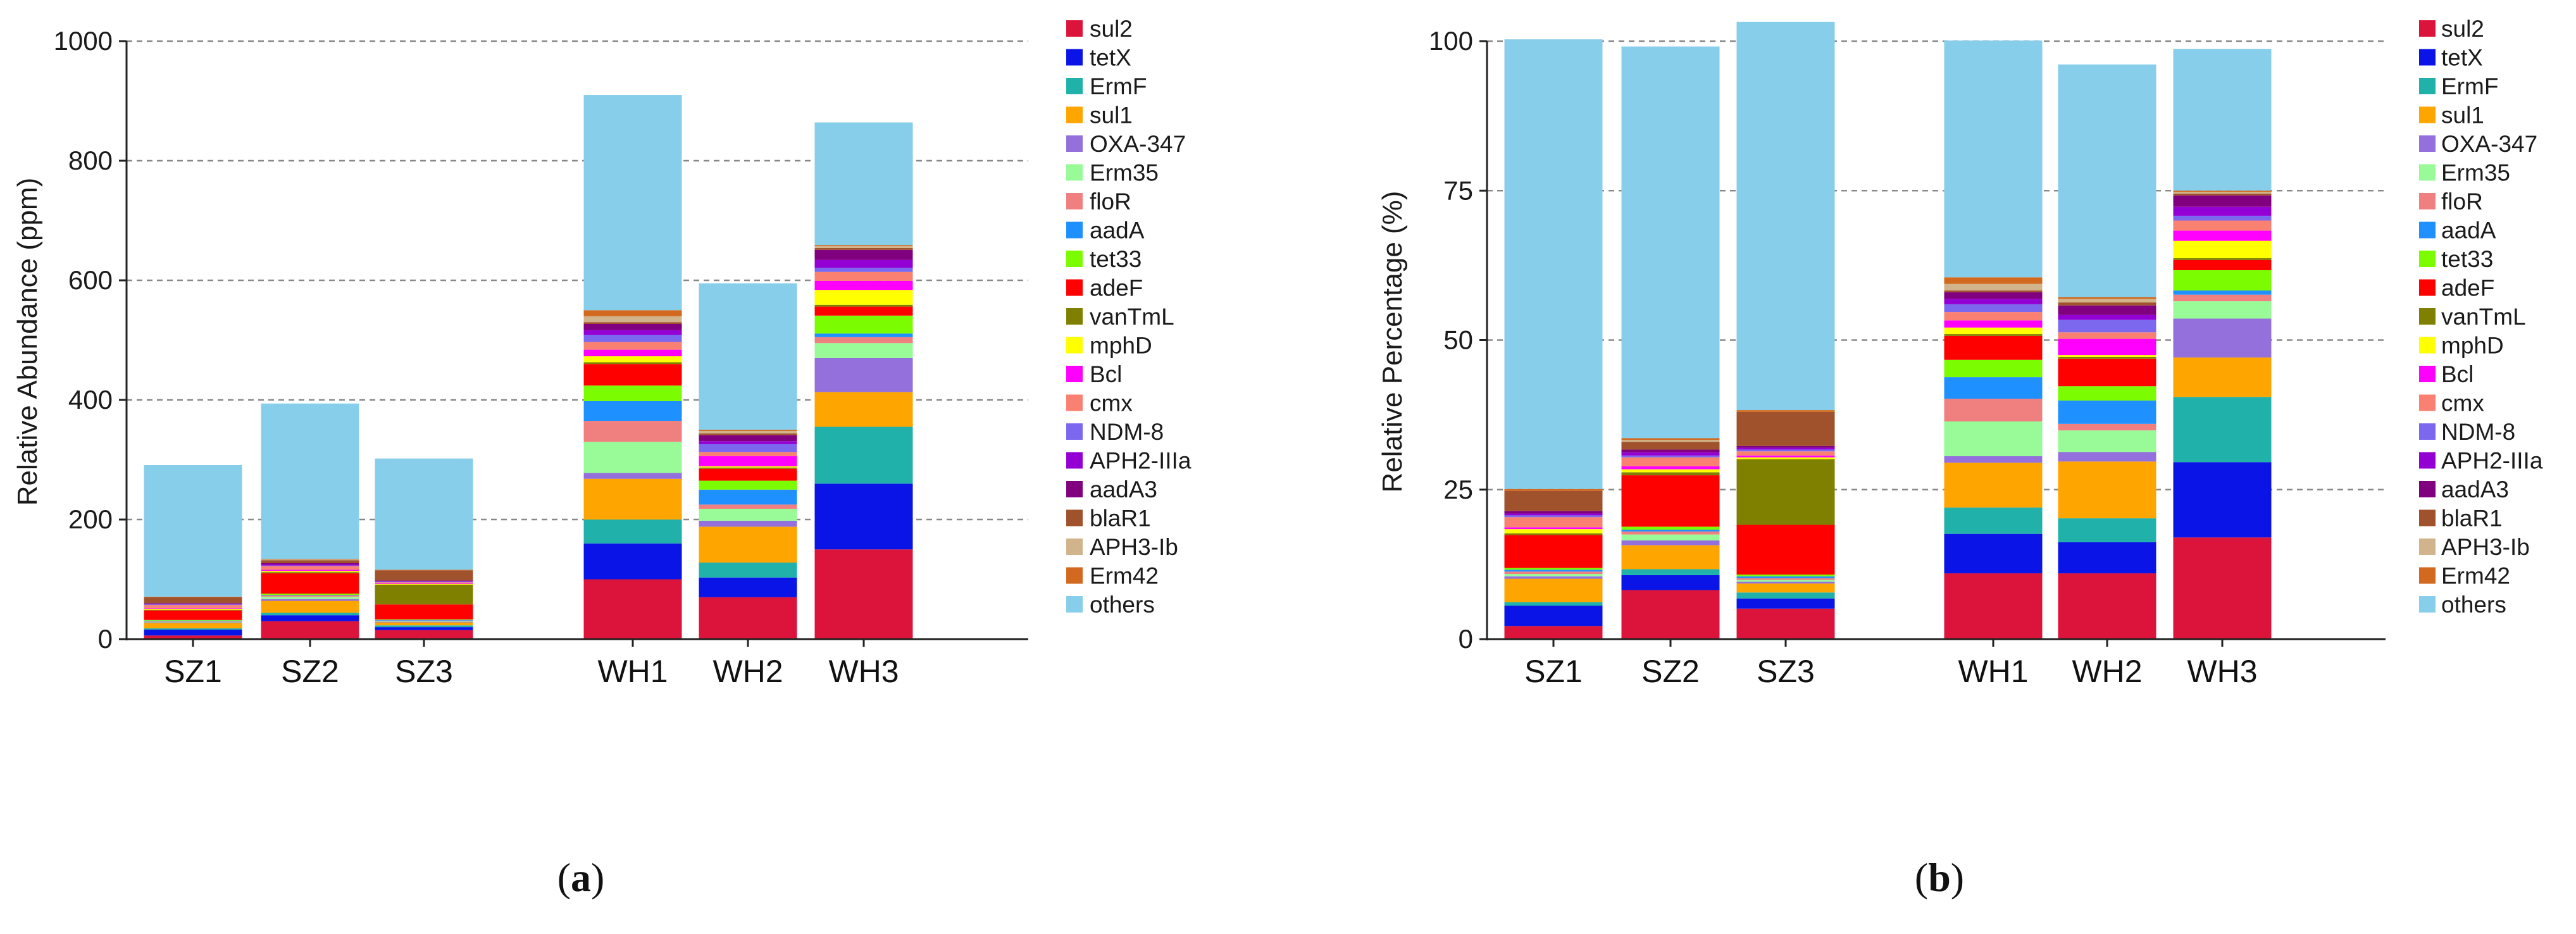 Image resolution: width=2576 pixels, height=934 pixels. I want to click on panel-a-segment-wh1-sul2, so click(632, 609).